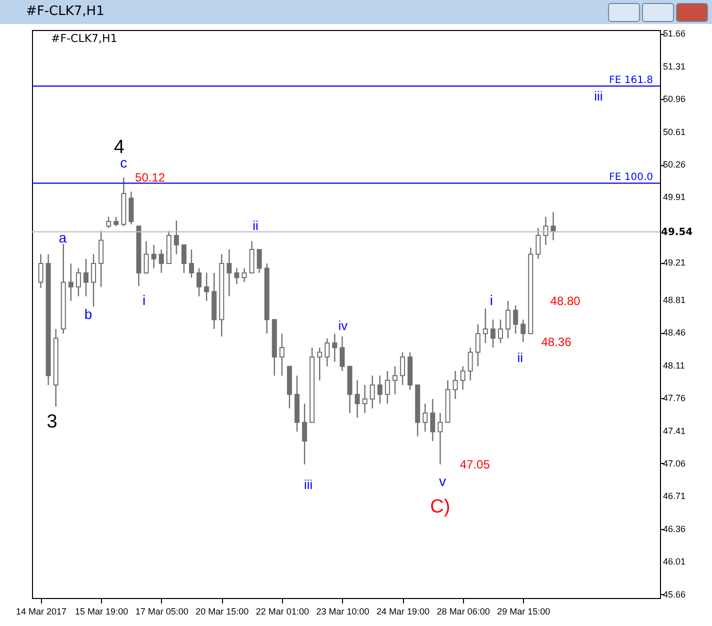  I want to click on y-tick-label: 45.66, so click(674, 594).